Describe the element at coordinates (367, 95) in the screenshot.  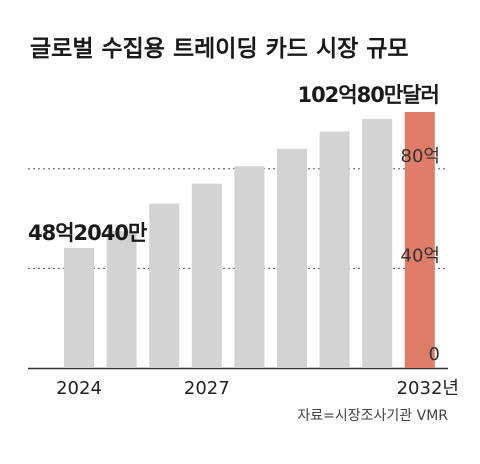
I see `data-label: 102억80만달러` at that location.